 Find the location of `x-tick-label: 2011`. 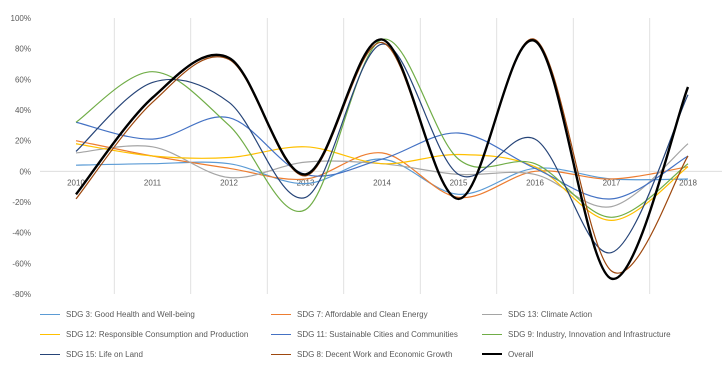

x-tick-label: 2011 is located at coordinates (153, 182).